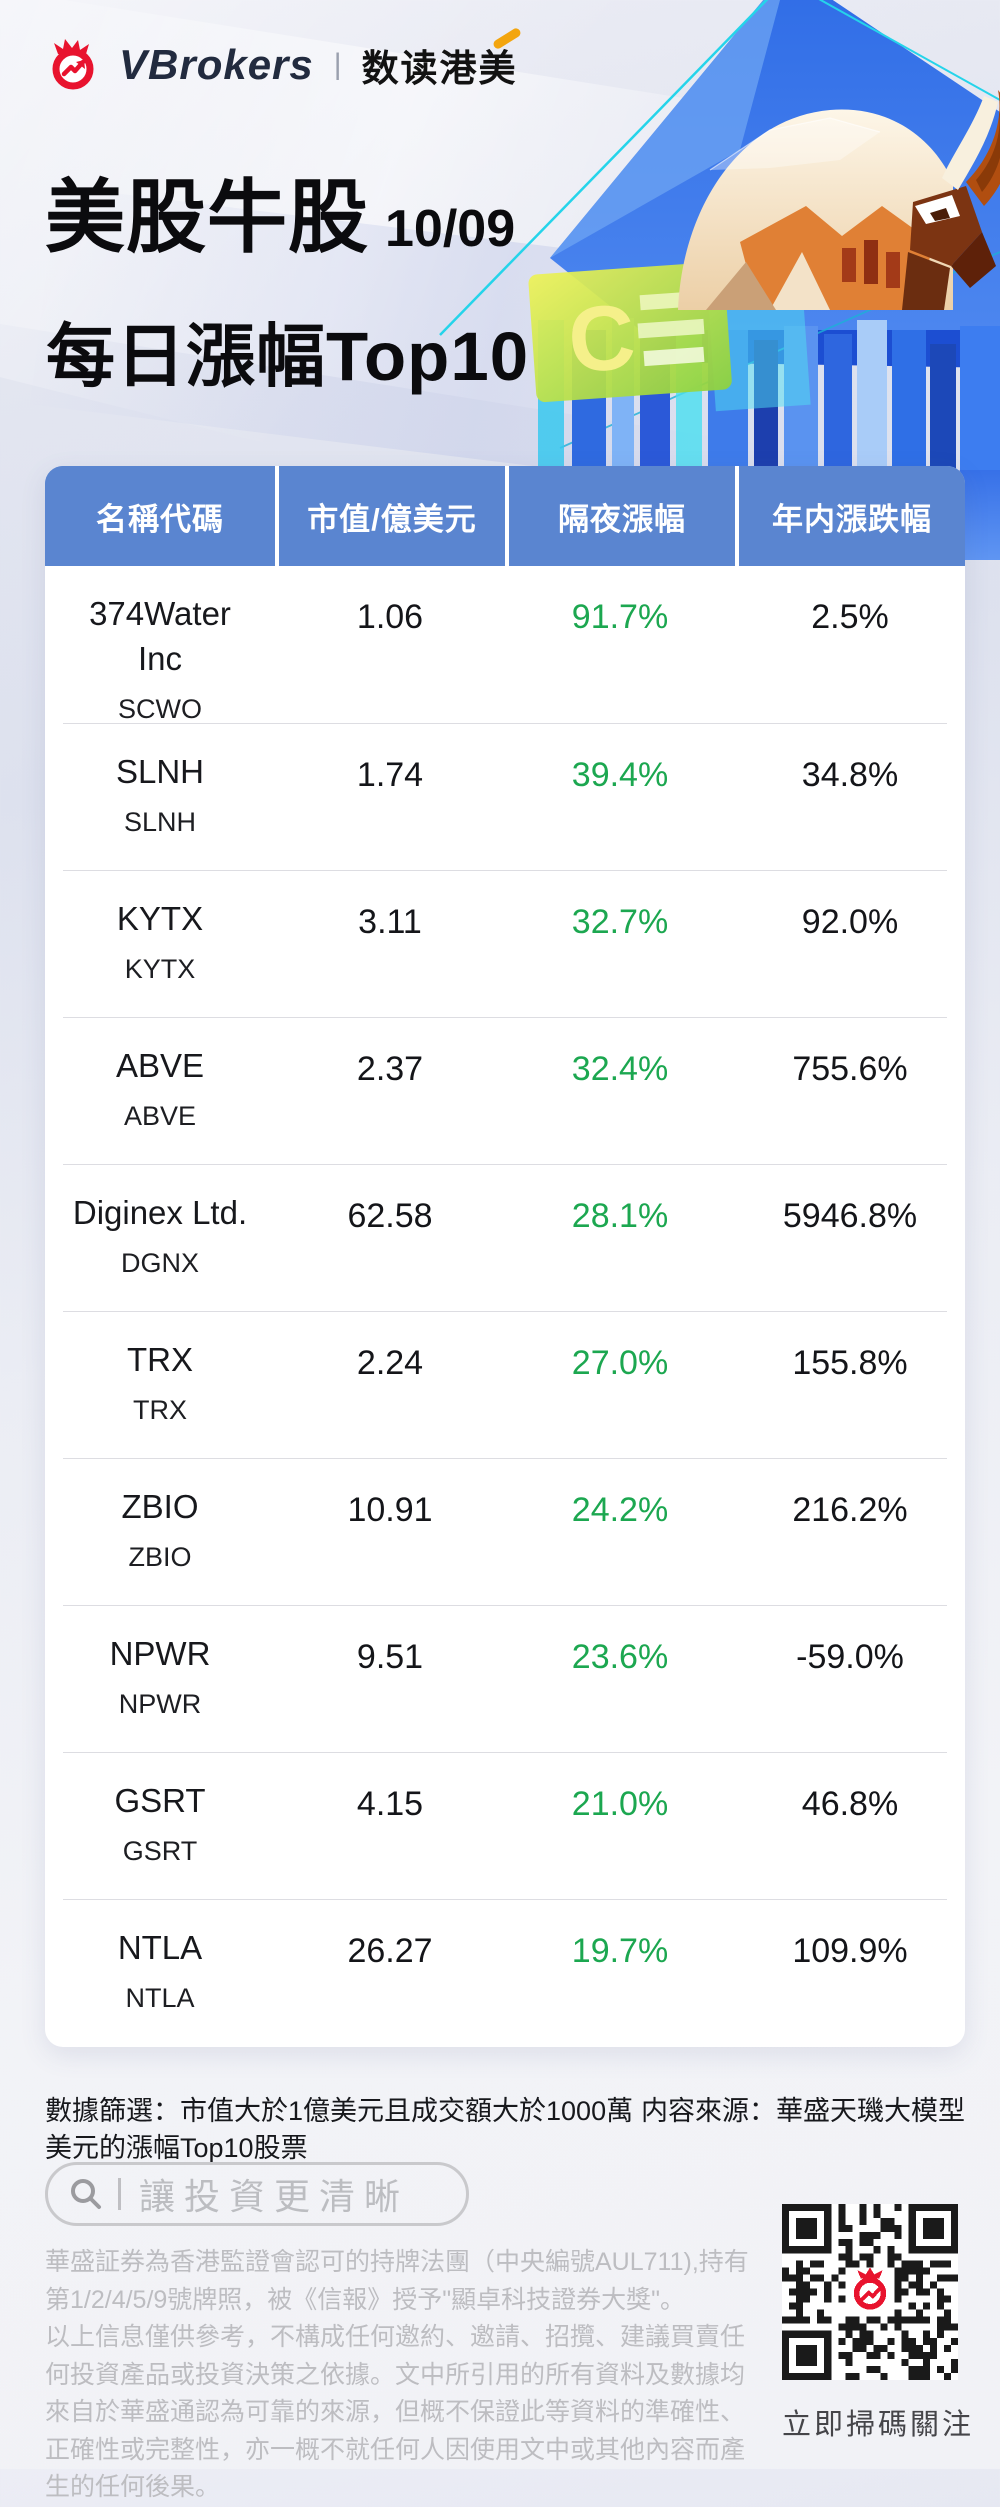 This screenshot has width=1000, height=2507. What do you see at coordinates (160, 1557) in the screenshot?
I see `stock-ticker: ZBIO` at bounding box center [160, 1557].